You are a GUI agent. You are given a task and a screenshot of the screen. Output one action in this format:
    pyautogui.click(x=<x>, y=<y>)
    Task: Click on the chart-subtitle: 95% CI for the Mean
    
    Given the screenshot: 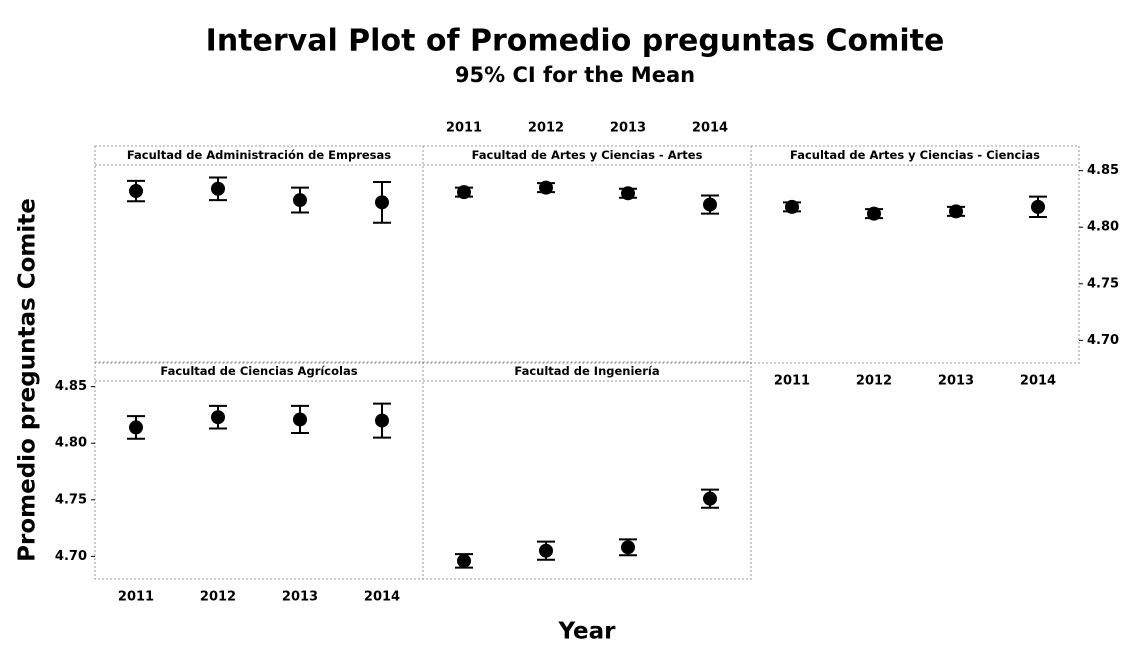 What is the action you would take?
    pyautogui.click(x=575, y=75)
    